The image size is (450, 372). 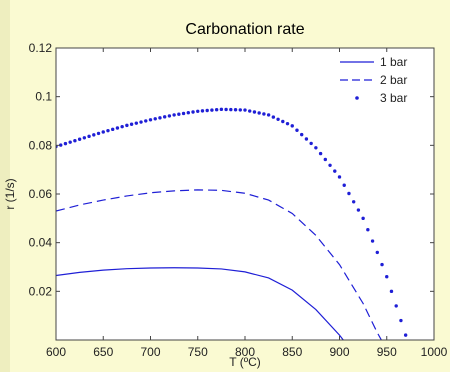 I want to click on x-axis-label: T (ºC), so click(x=245, y=362).